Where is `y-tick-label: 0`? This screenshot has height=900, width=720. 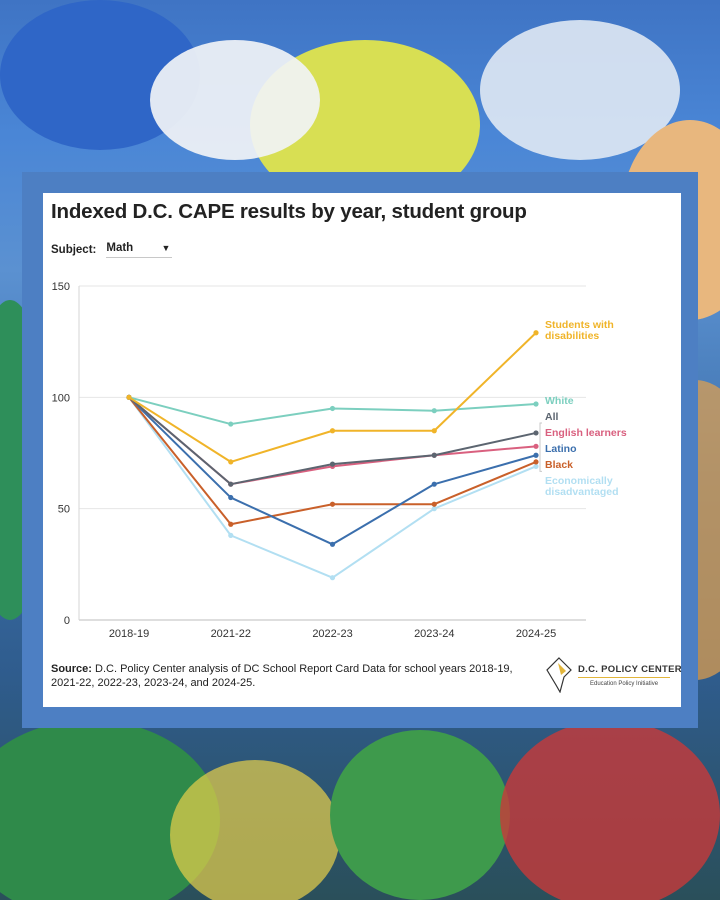 y-tick-label: 0 is located at coordinates (67, 621).